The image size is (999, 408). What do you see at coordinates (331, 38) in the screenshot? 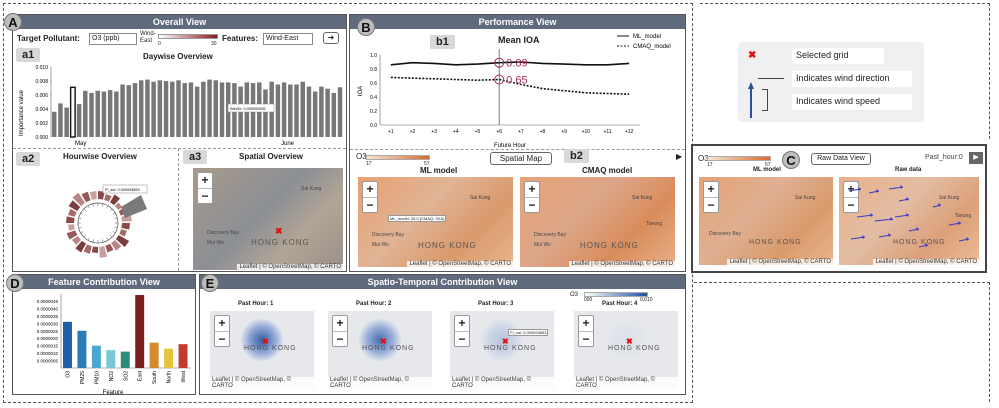
I see `forward-arrow-button: ➜` at bounding box center [331, 38].